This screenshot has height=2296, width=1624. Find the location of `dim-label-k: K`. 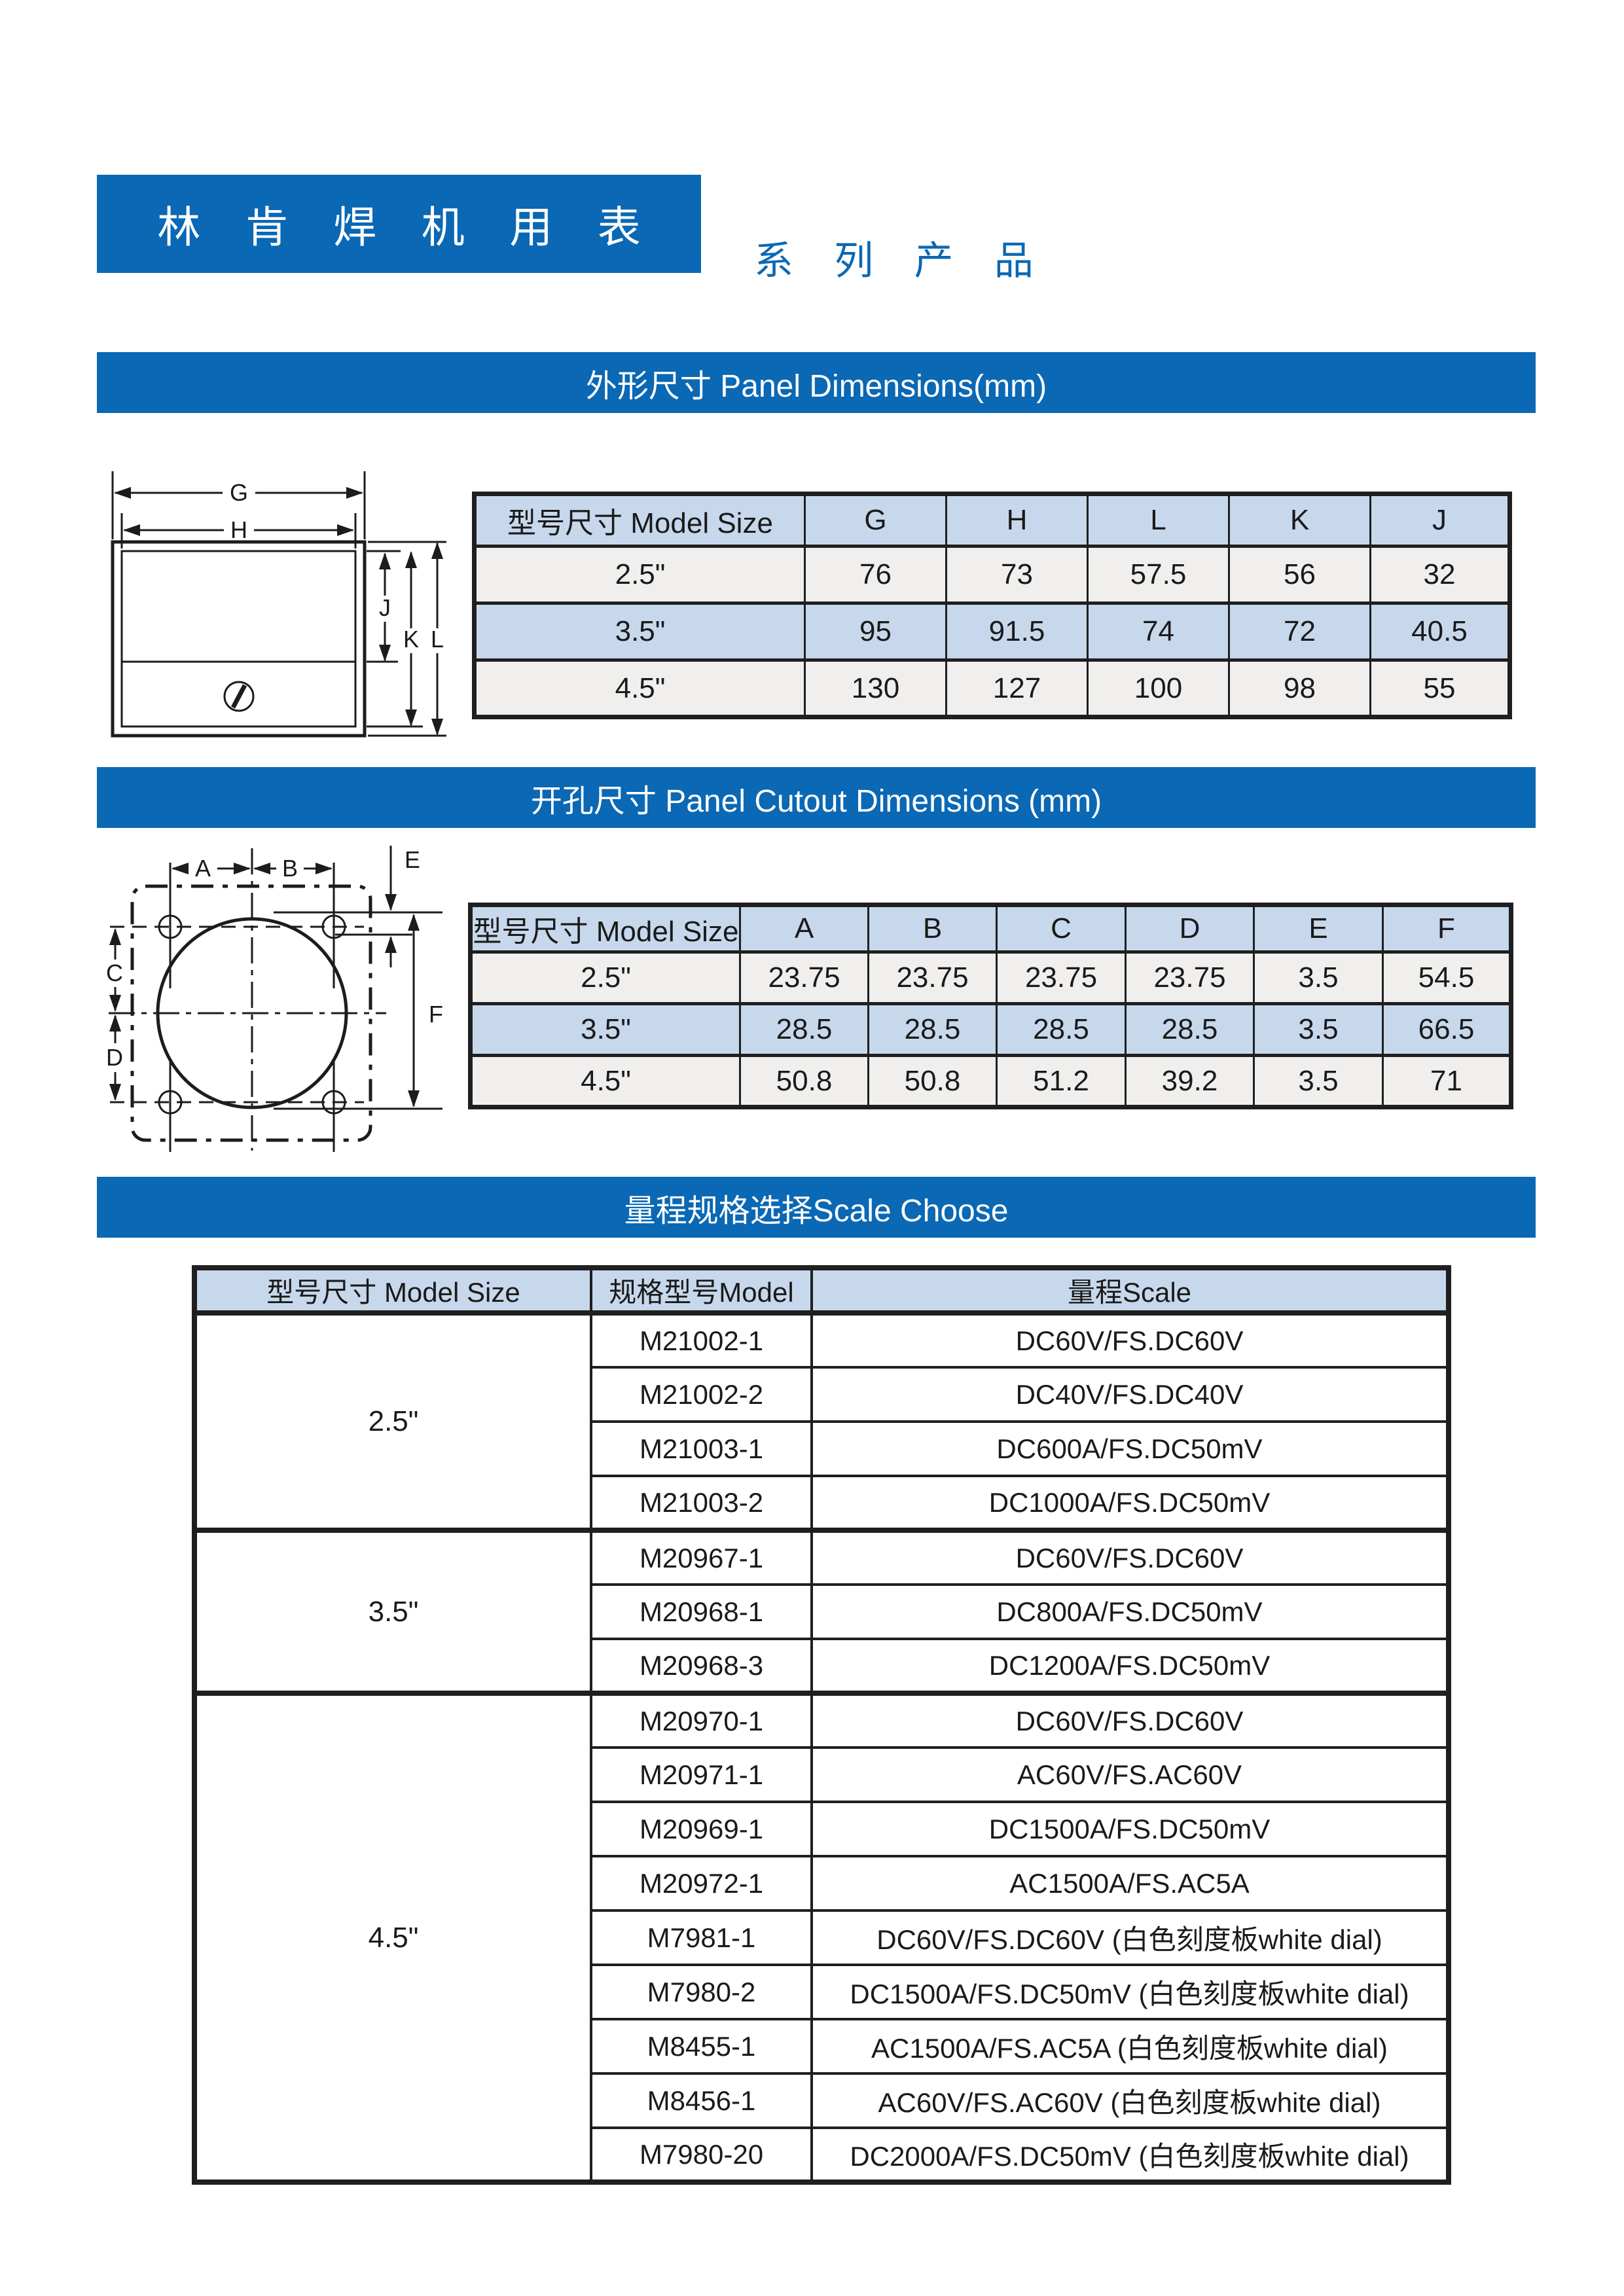

dim-label-k: K is located at coordinates (411, 639).